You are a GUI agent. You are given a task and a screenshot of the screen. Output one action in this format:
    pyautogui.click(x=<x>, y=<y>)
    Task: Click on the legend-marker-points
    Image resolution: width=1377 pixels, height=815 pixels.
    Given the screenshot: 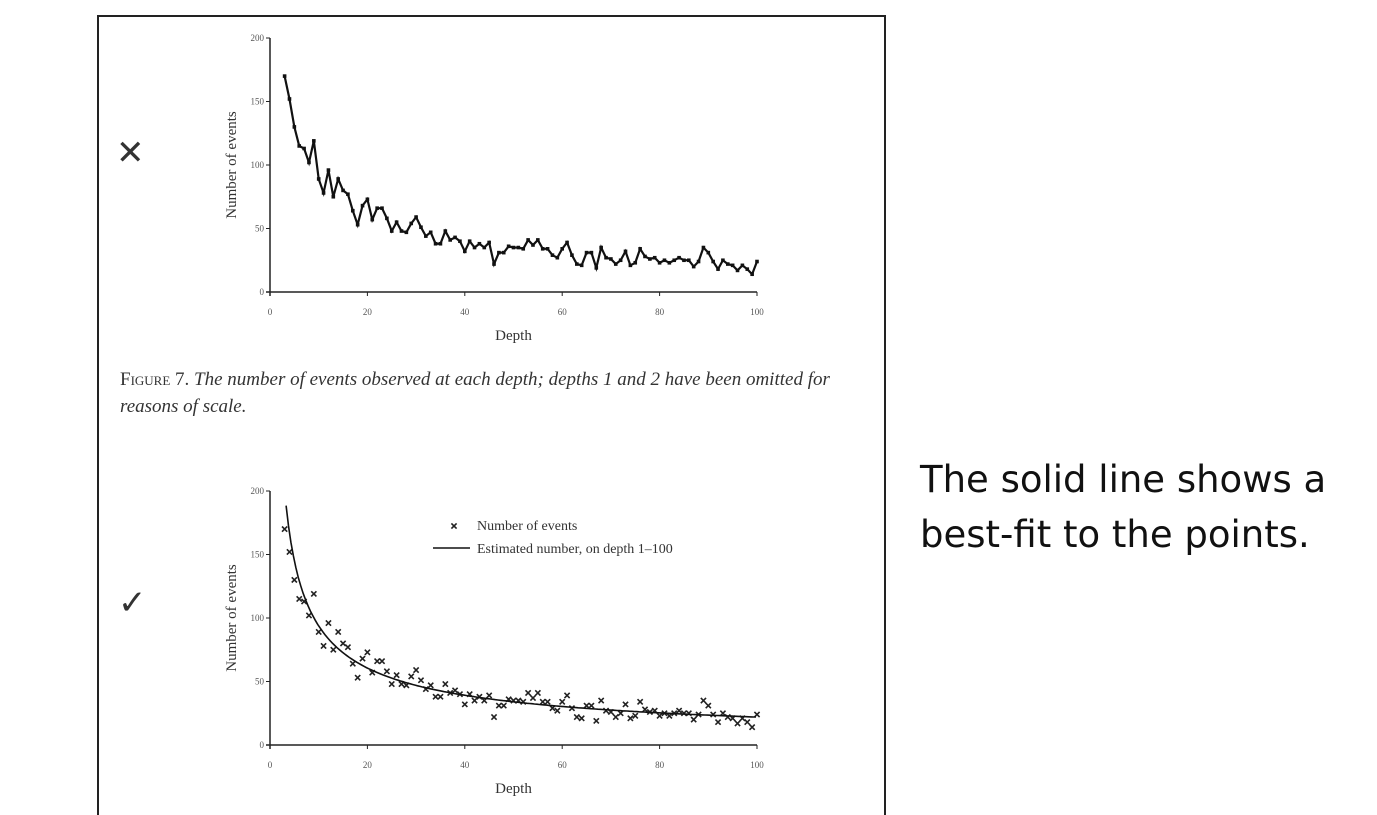 What is the action you would take?
    pyautogui.click(x=454, y=526)
    